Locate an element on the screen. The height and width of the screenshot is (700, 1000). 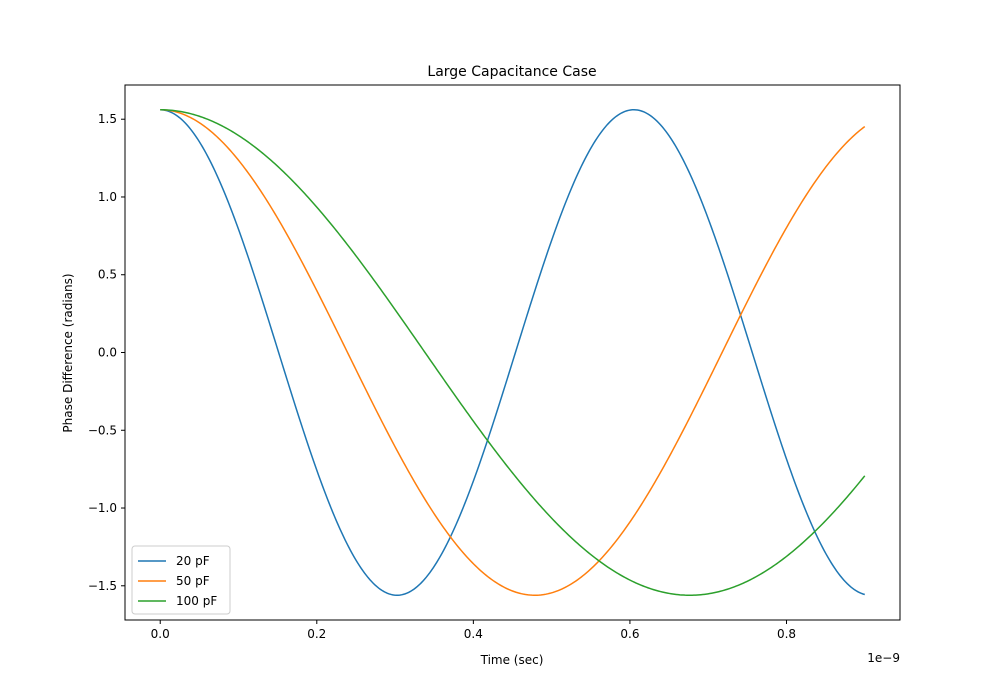
legend-label: 100 pF is located at coordinates (196, 601).